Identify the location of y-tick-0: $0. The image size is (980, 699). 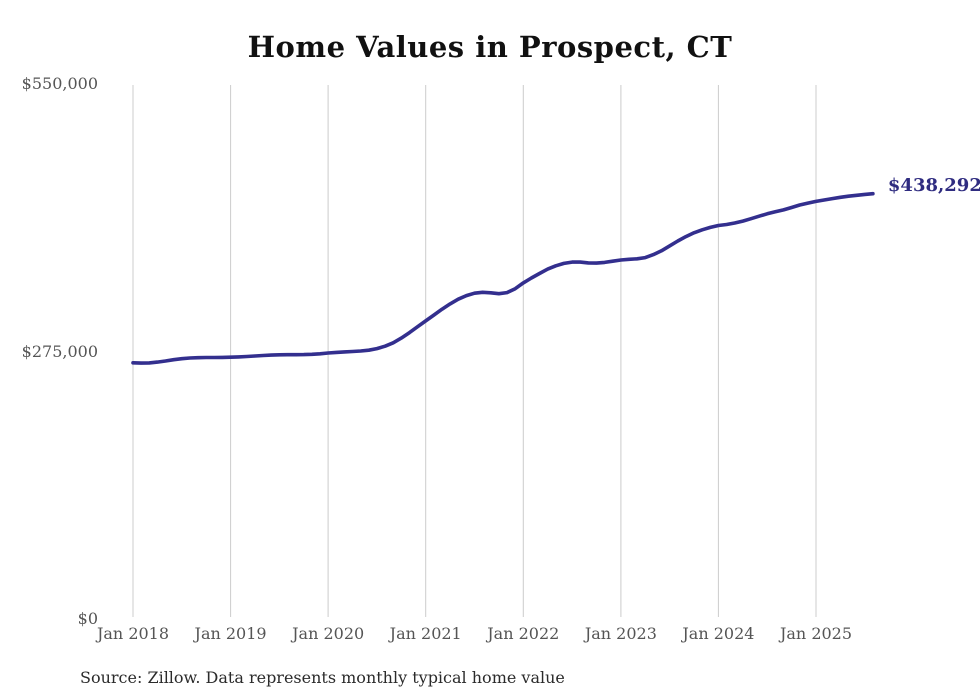
(87, 618).